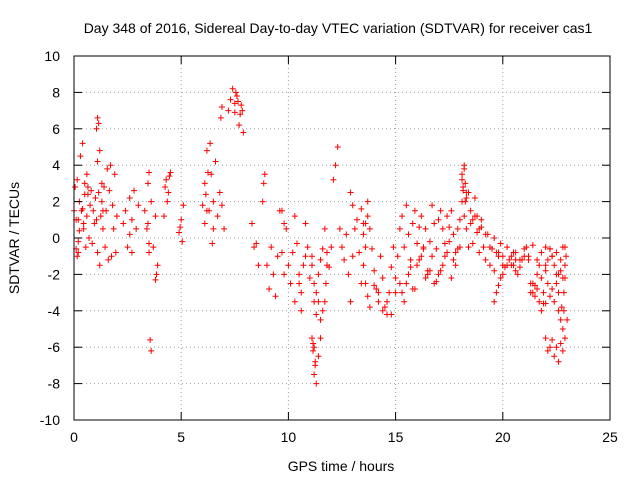 This screenshot has height=480, width=640. I want to click on y-tick-label: 4, so click(56, 165).